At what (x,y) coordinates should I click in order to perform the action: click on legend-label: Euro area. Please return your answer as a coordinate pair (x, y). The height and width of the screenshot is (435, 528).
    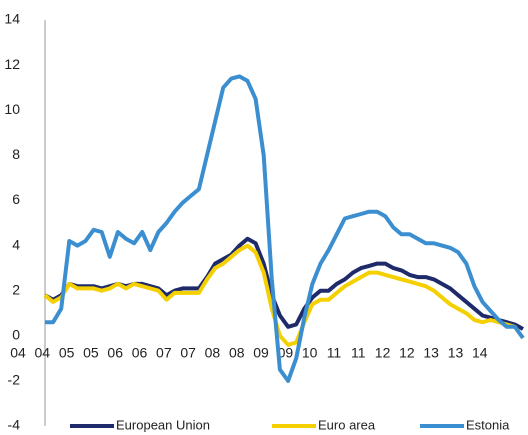
    Looking at the image, I should click on (347, 424).